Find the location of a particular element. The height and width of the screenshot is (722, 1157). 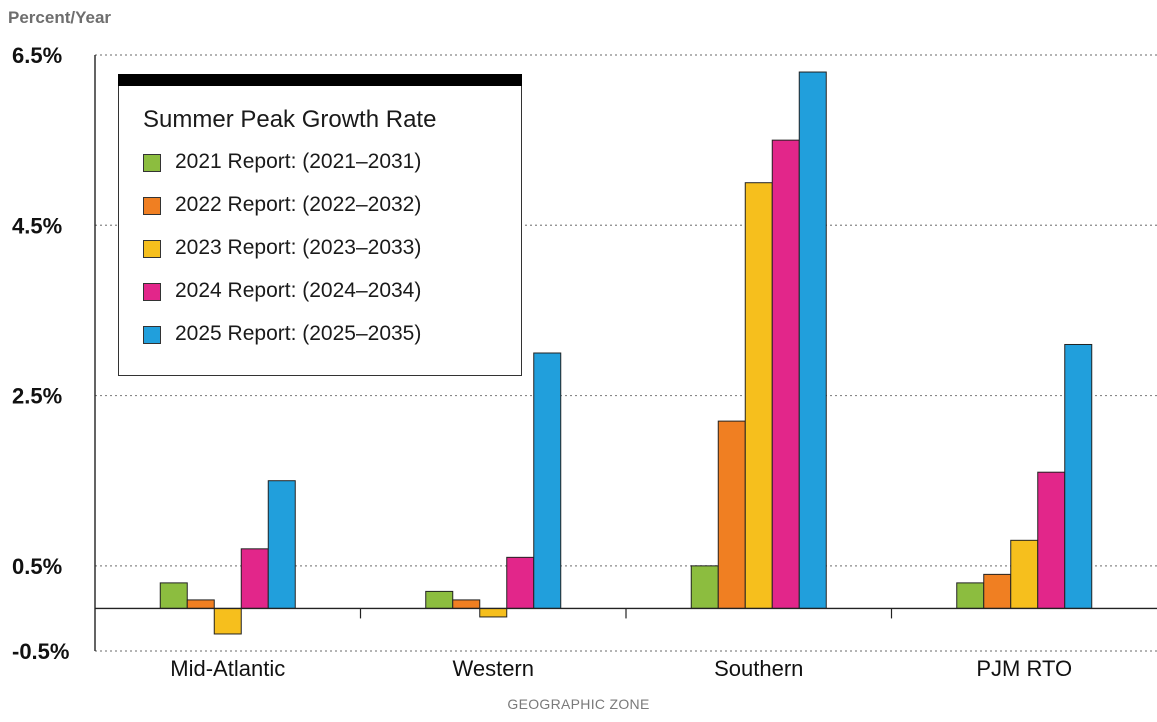

x-category-label: Mid-Atlantic is located at coordinates (227, 668).